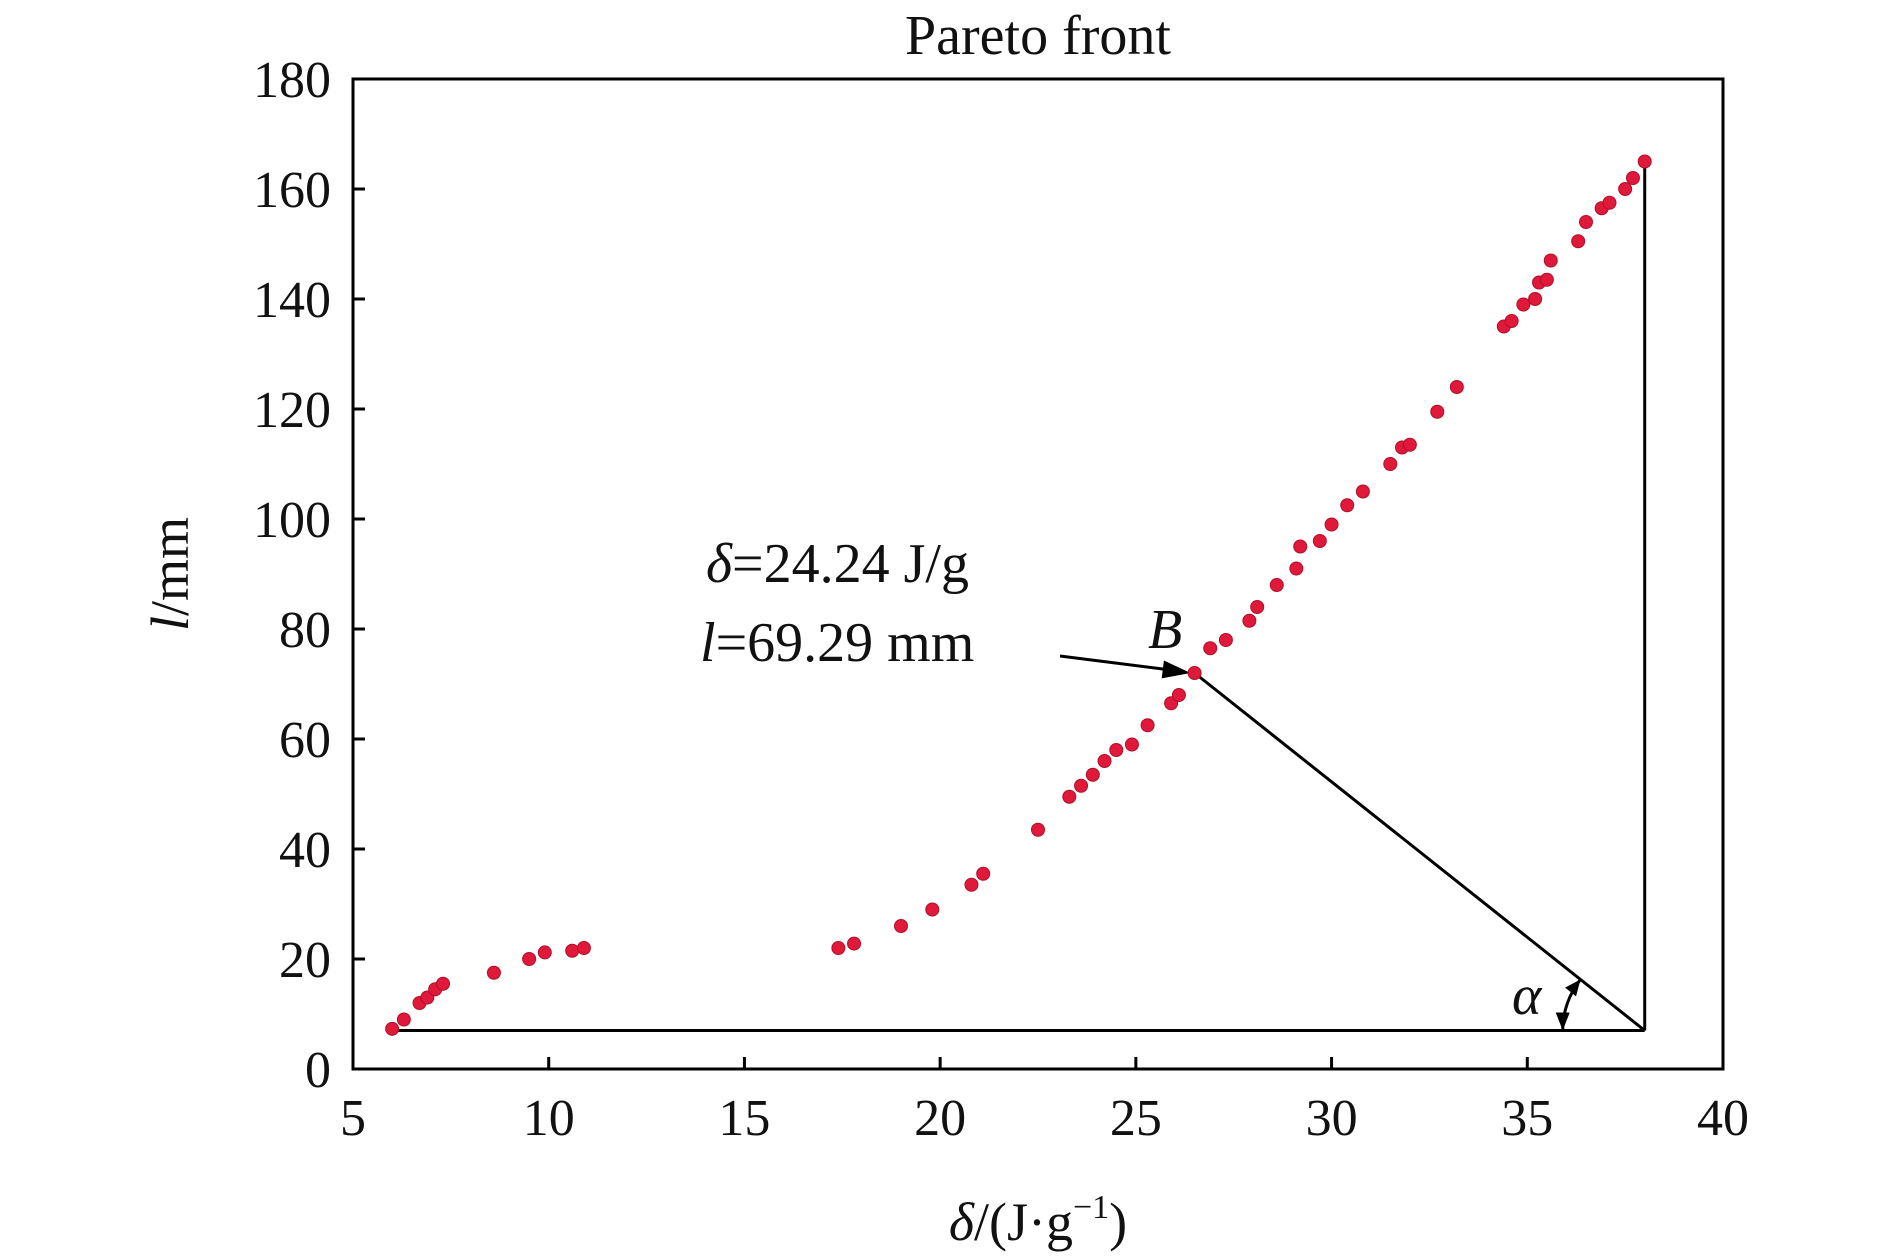 This screenshot has height=1260, width=1890. Describe the element at coordinates (940, 1118) in the screenshot. I see `x-tick-label: 20` at that location.